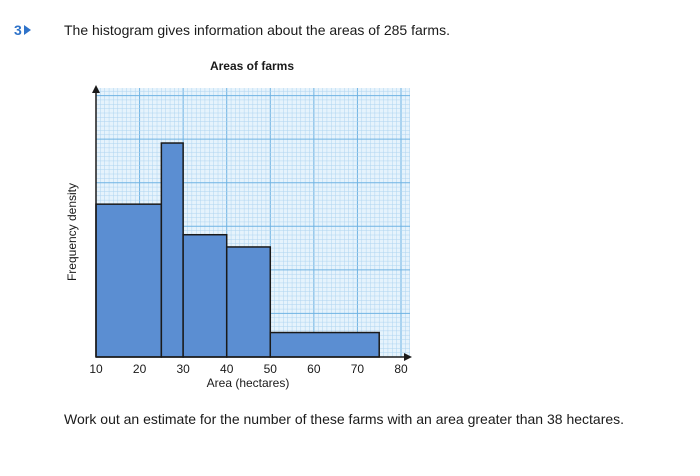  Describe the element at coordinates (248, 369) in the screenshot. I see `x-tick-labels: 10 20 30 40 50 60 70 80` at that location.